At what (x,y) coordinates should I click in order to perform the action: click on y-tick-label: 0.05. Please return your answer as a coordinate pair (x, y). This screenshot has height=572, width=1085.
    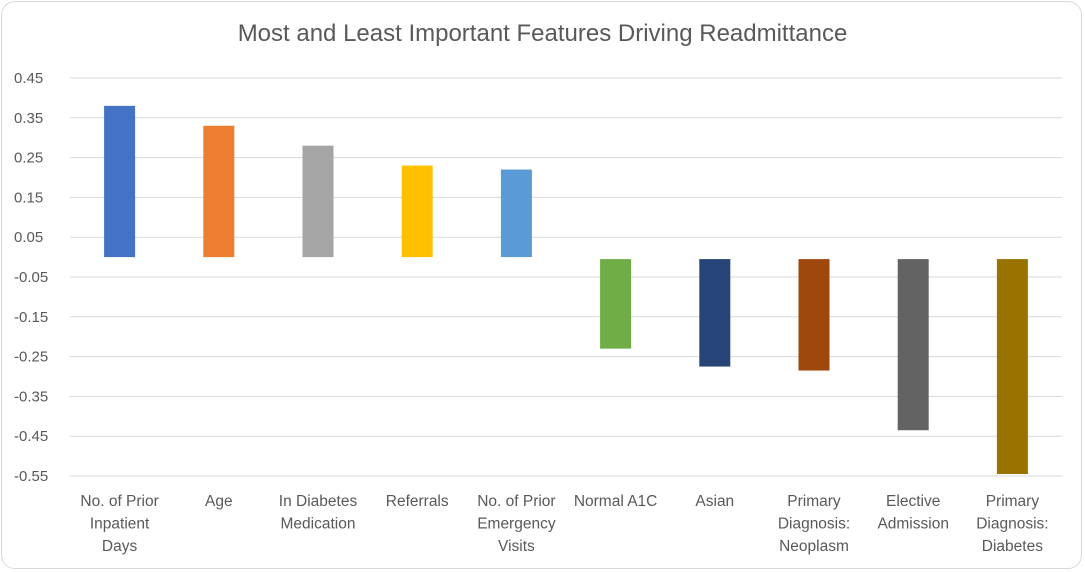
    Looking at the image, I should click on (28, 237).